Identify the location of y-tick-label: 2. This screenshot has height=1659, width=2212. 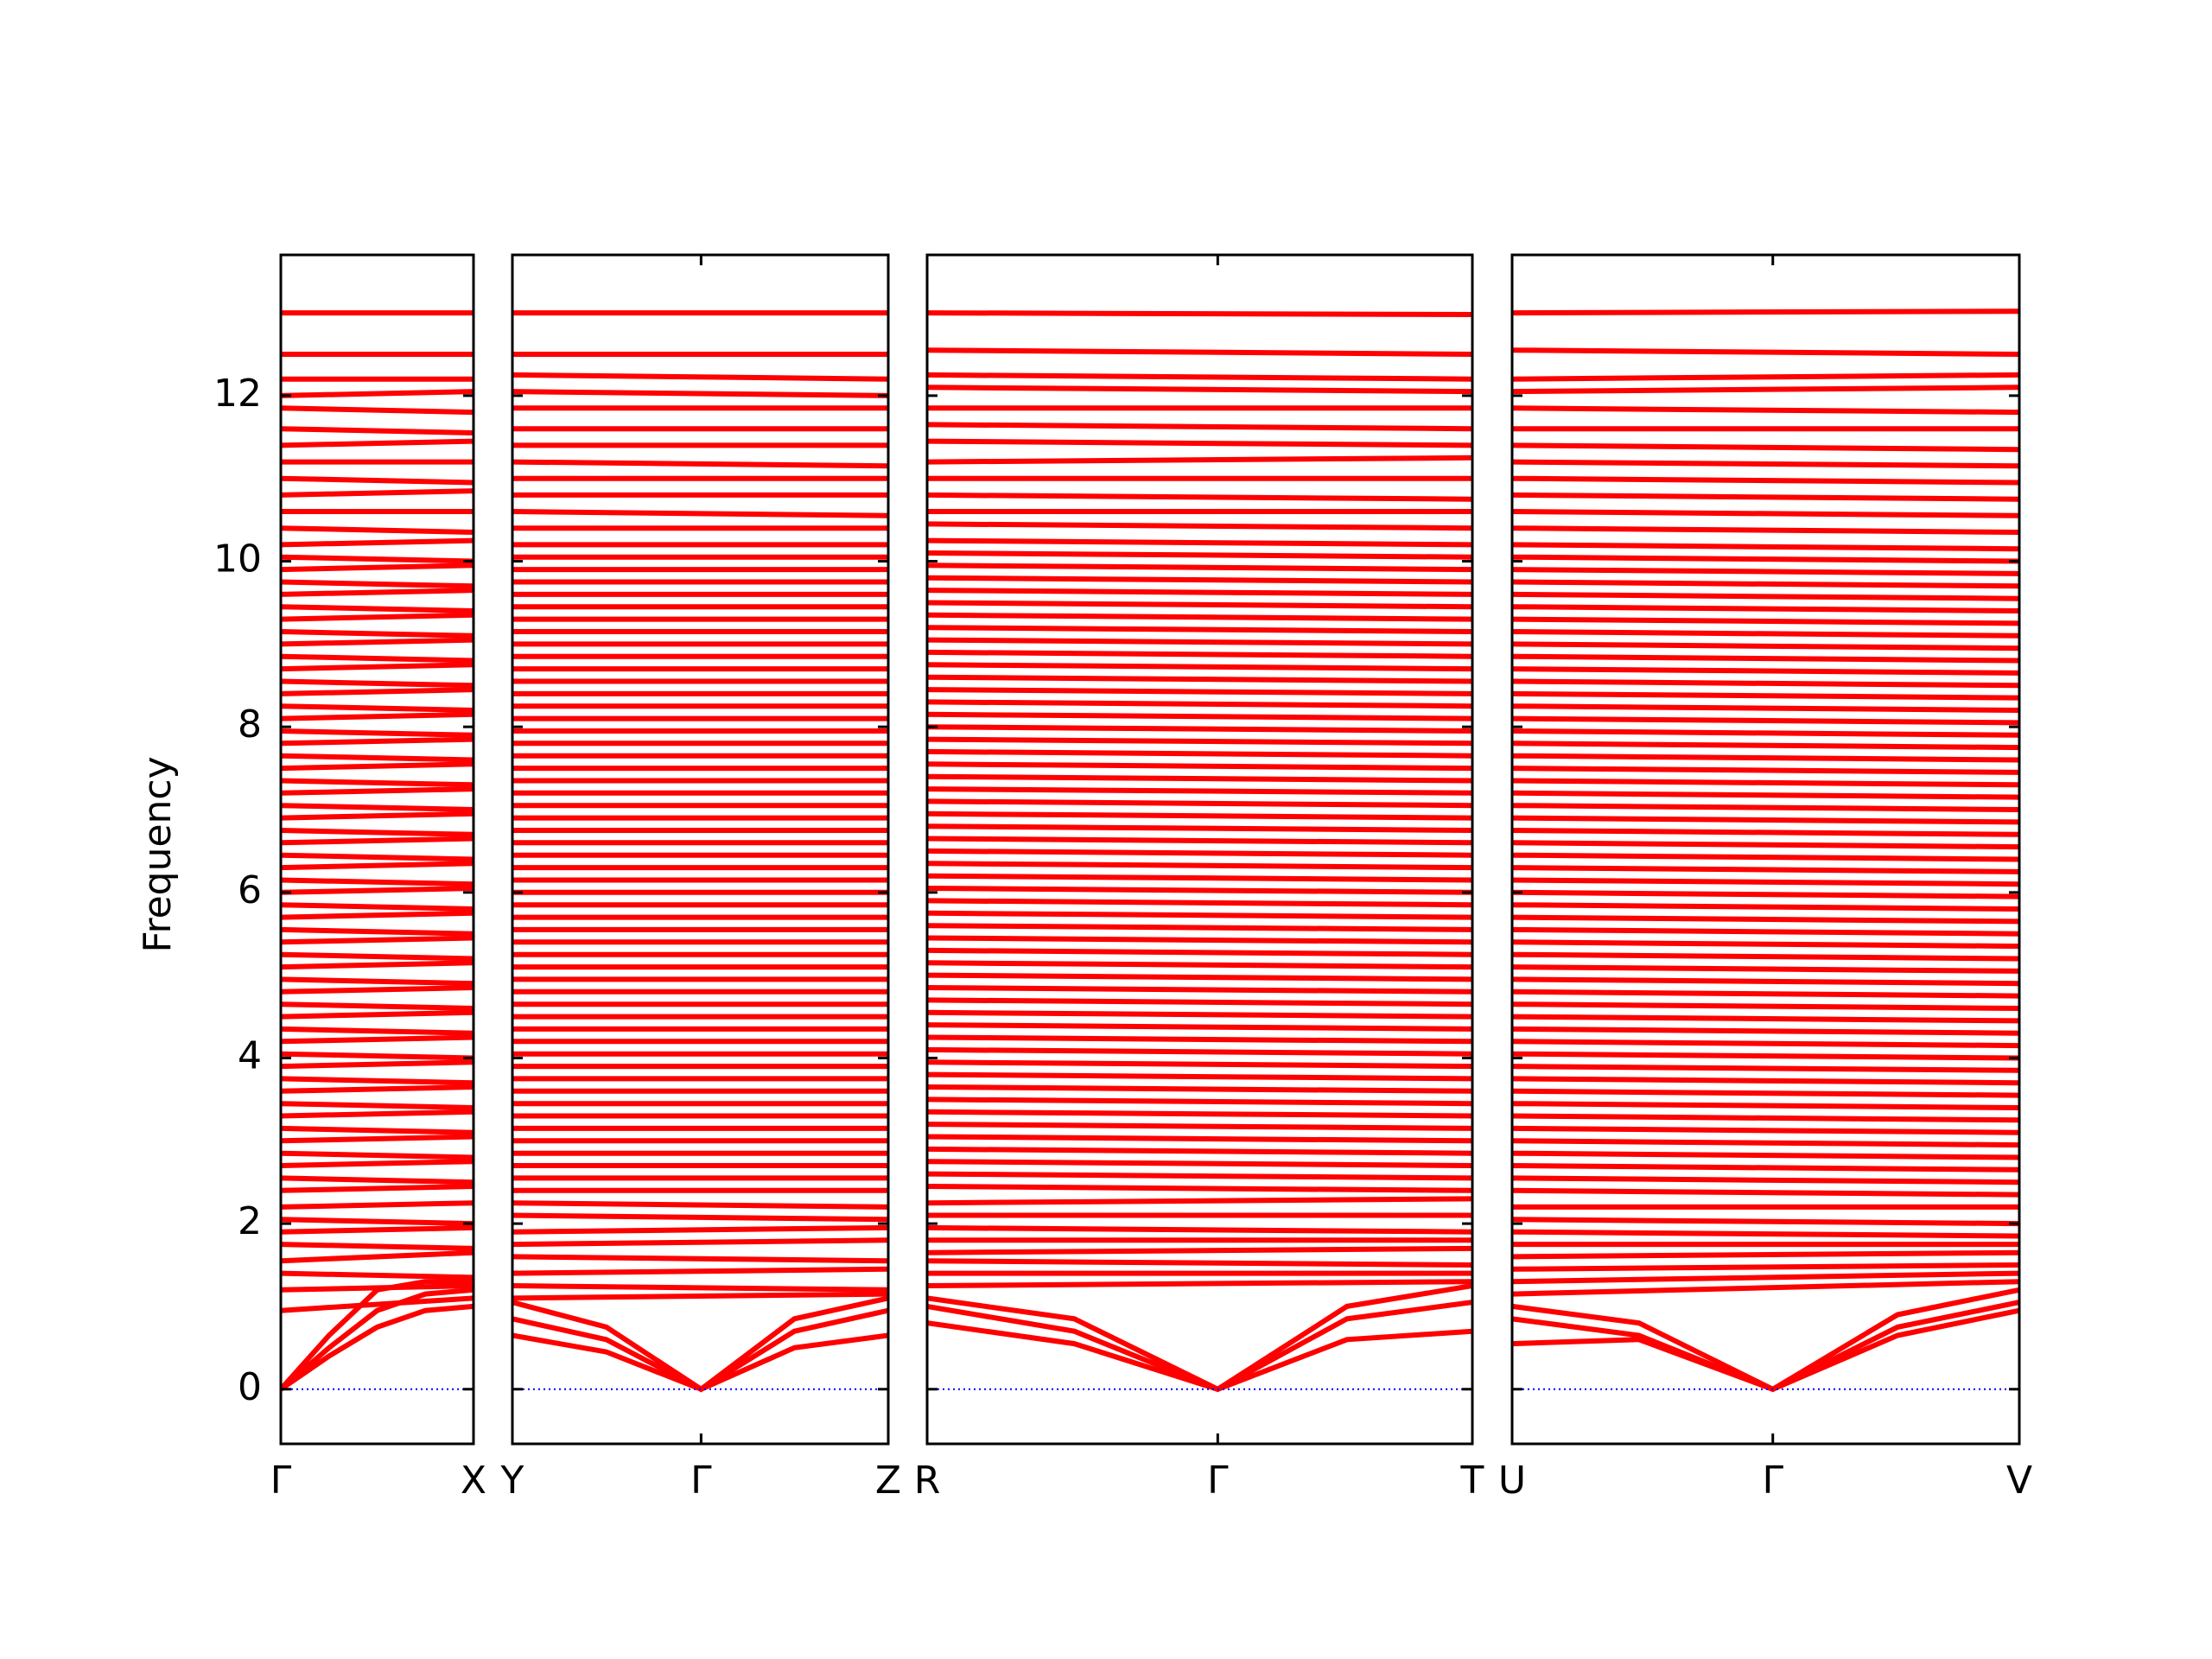
(250, 1221).